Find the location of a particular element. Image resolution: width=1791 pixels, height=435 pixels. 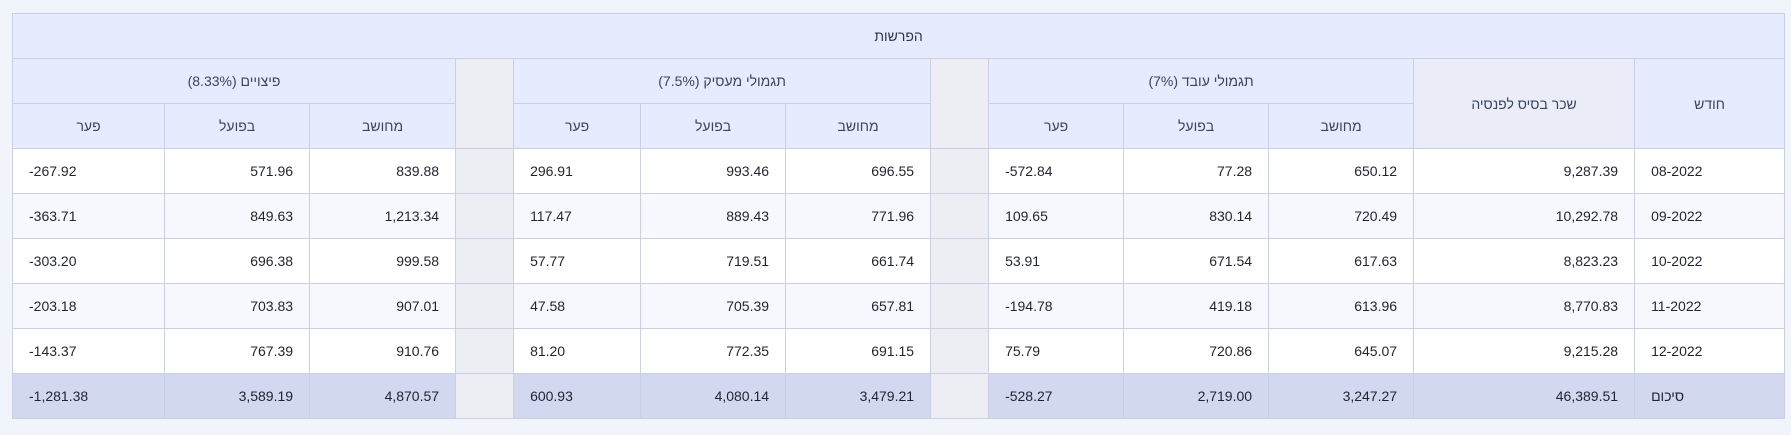

cell-base-salary: 8,823.23 is located at coordinates (1524, 261).